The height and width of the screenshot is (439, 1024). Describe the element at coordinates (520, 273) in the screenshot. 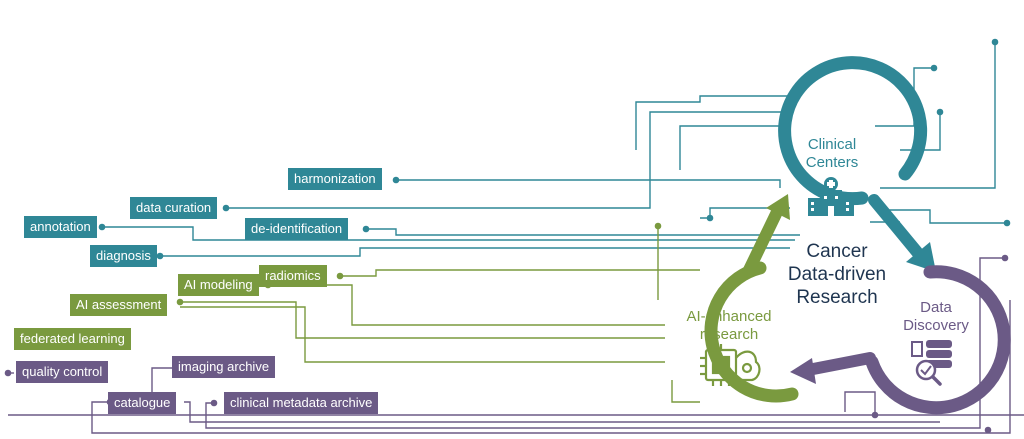

I see `connector-radiomics` at that location.